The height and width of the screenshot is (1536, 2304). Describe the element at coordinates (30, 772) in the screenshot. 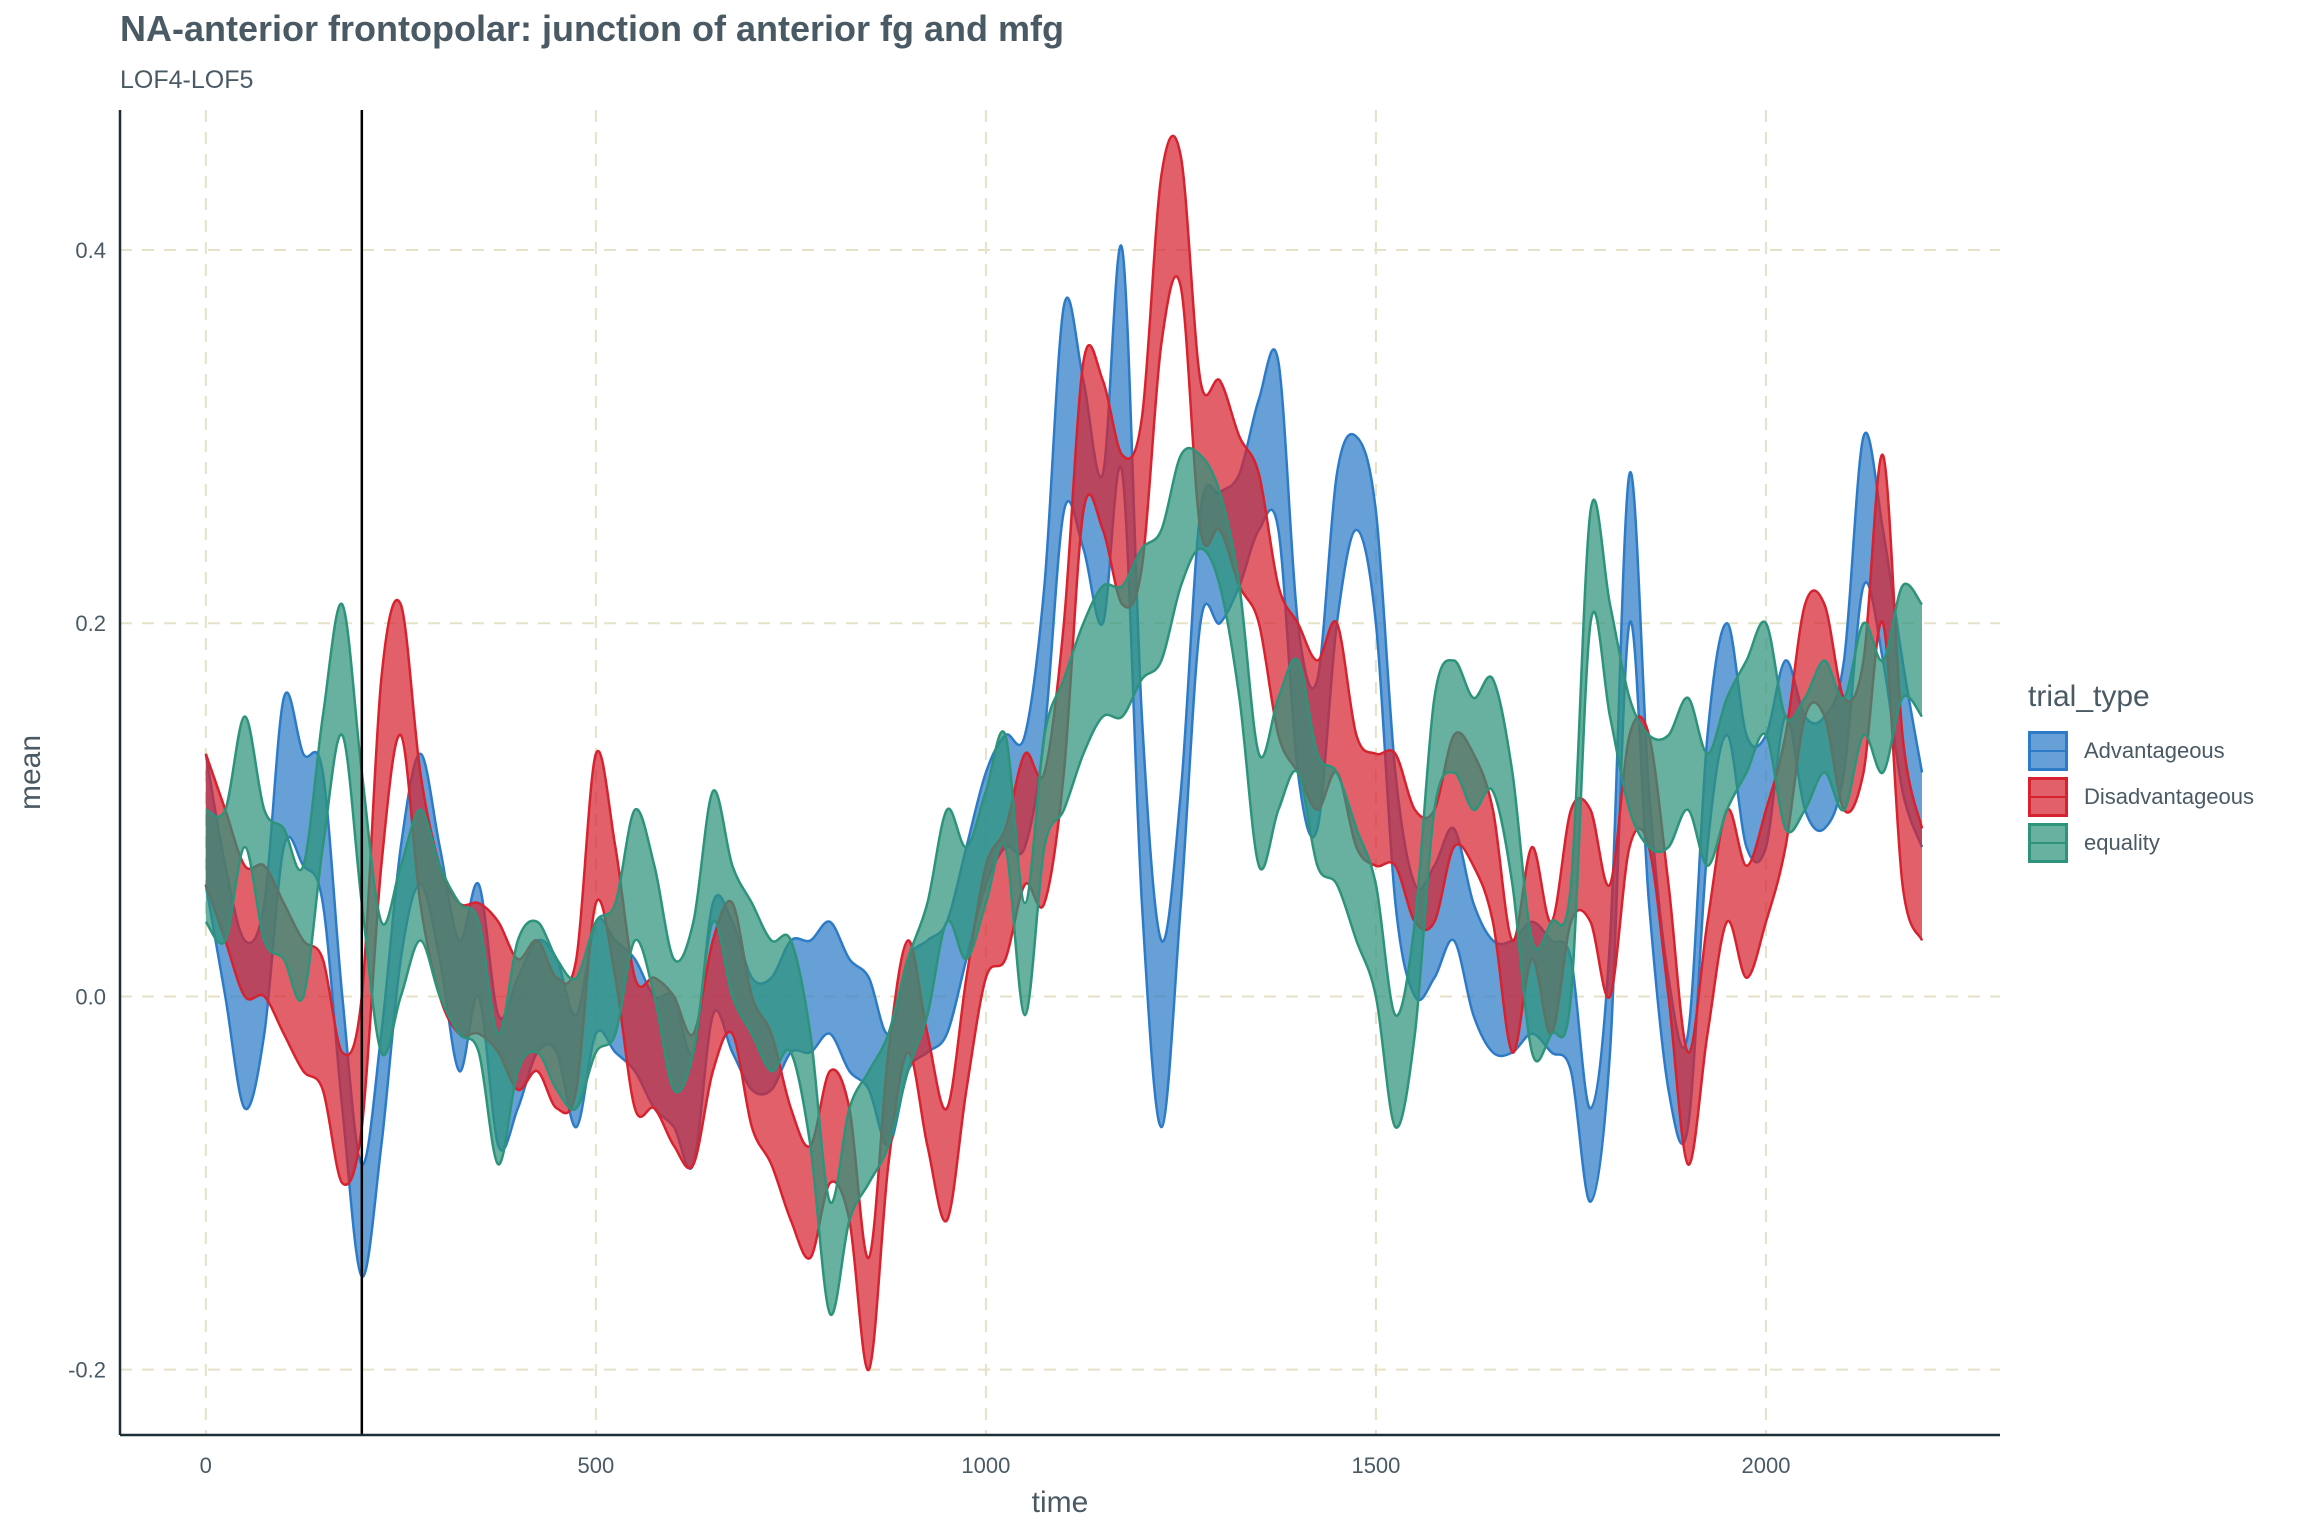

I see `y-axis-title: mean` at that location.